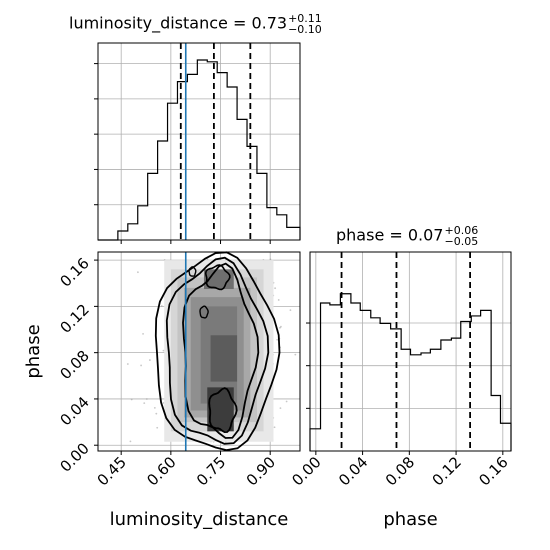 The width and height of the screenshot is (550, 550). I want to click on joint-ylabel: phase, so click(33, 351).